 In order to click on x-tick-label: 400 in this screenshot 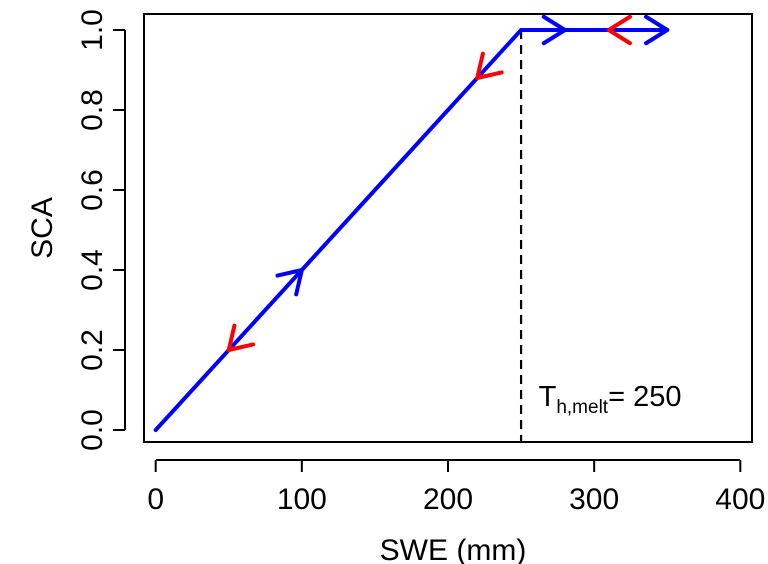, I will do `click(740, 499)`.